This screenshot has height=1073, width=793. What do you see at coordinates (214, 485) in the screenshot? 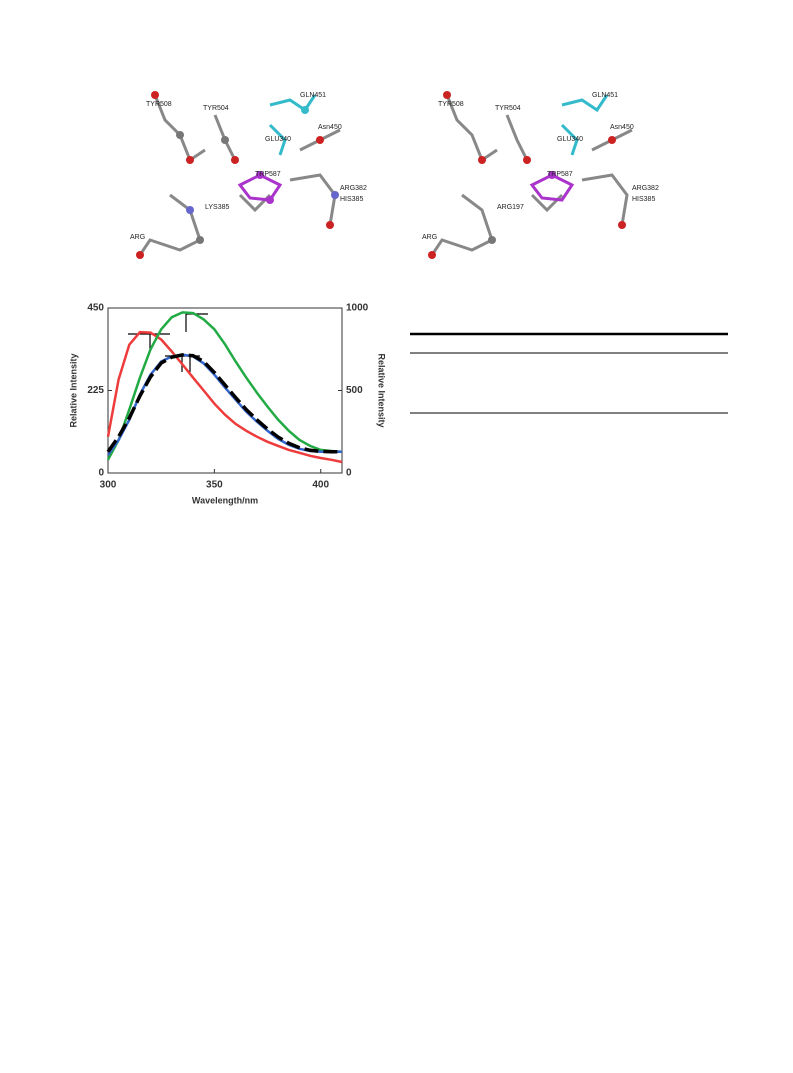
I see `x-tick-label: 350` at bounding box center [214, 485].